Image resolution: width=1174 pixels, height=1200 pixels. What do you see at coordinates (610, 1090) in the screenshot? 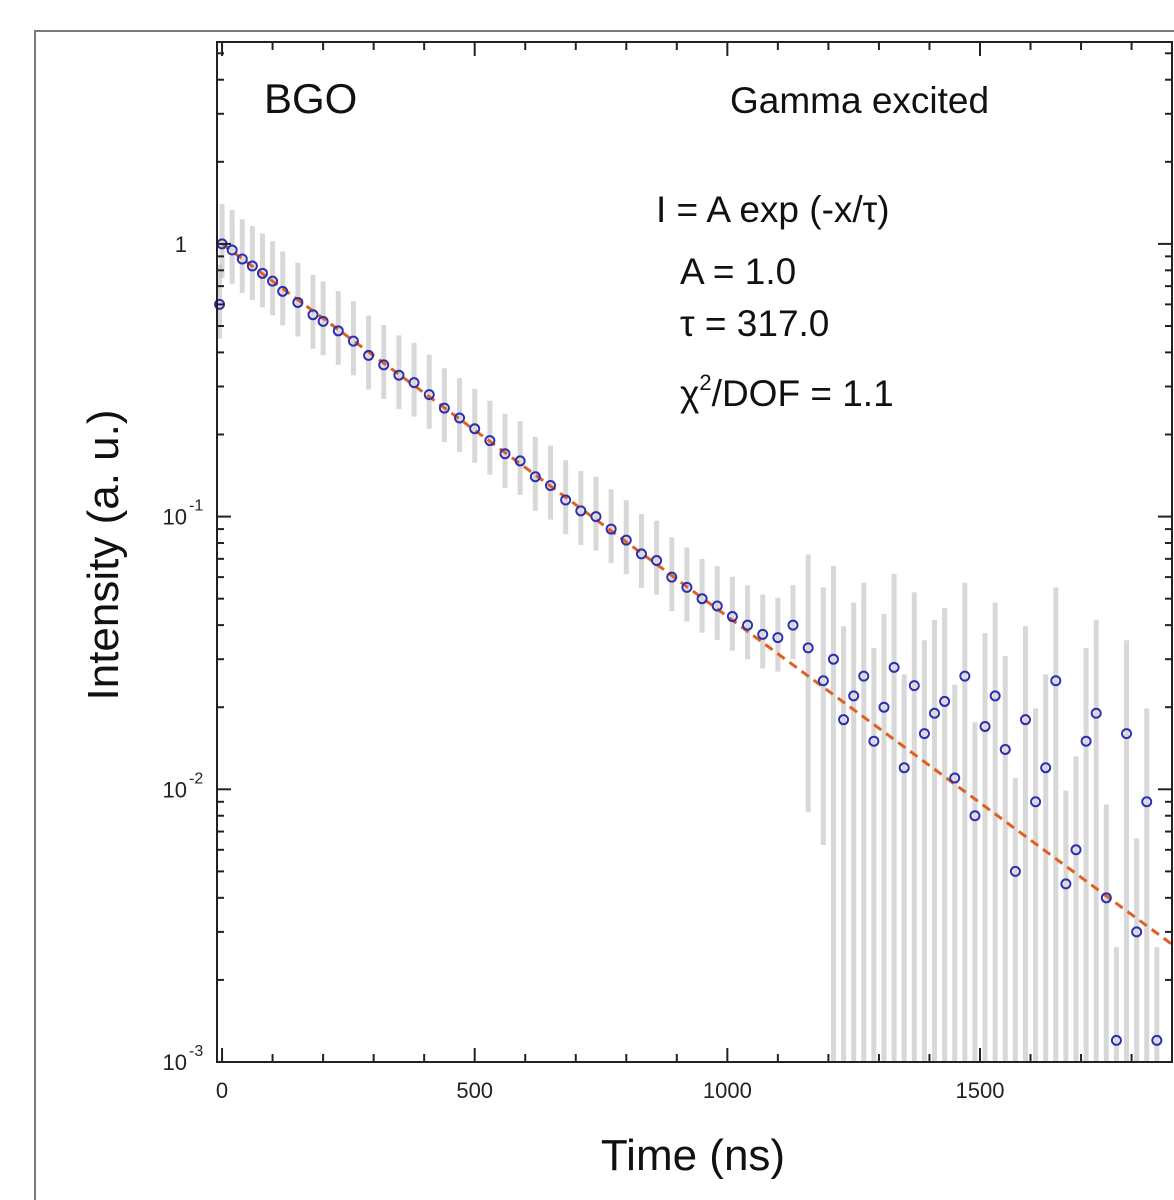
I see `x-tick-labels: 0 500 1000 1500` at bounding box center [610, 1090].